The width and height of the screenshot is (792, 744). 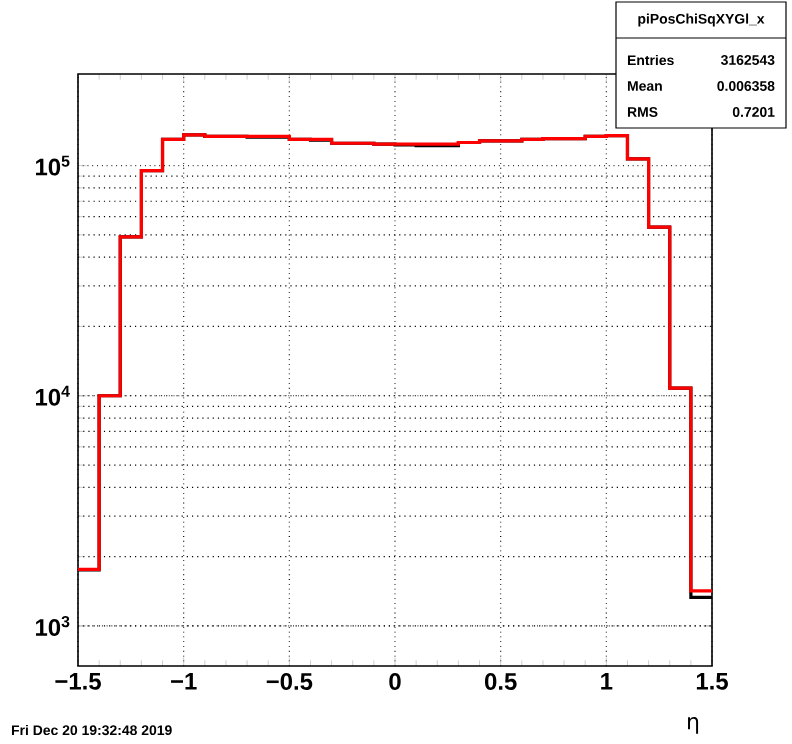 I want to click on y-tick-label: 10$^{4}$, so click(x=53, y=395).